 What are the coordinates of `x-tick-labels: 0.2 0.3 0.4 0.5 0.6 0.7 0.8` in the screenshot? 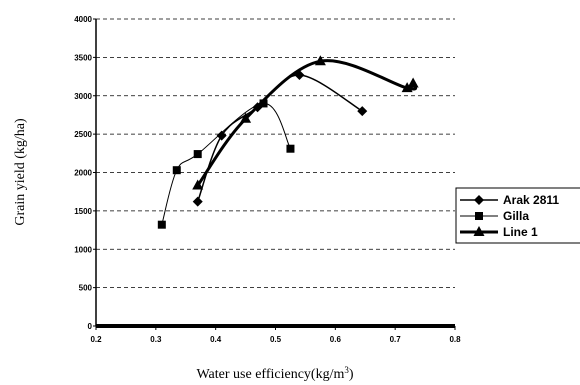 It's located at (275, 339).